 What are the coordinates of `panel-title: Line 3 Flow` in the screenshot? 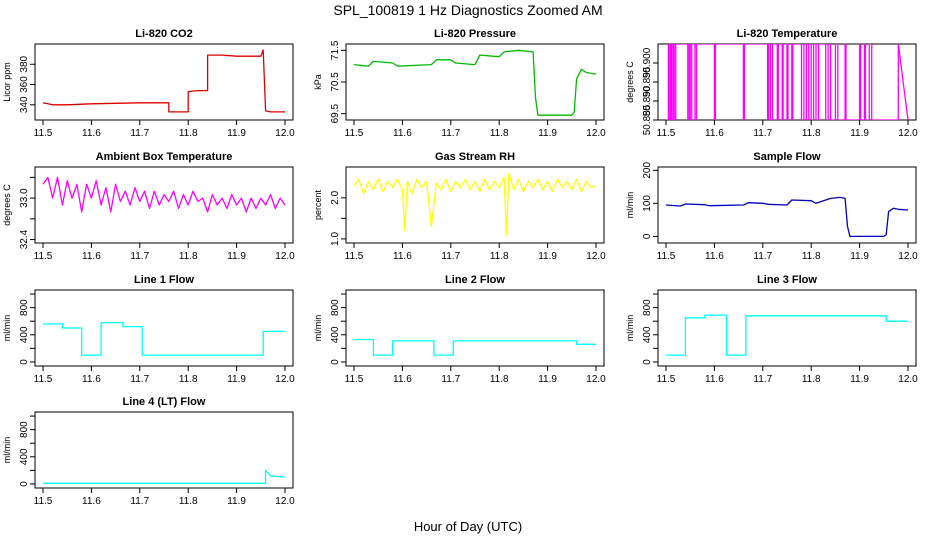 It's located at (787, 280).